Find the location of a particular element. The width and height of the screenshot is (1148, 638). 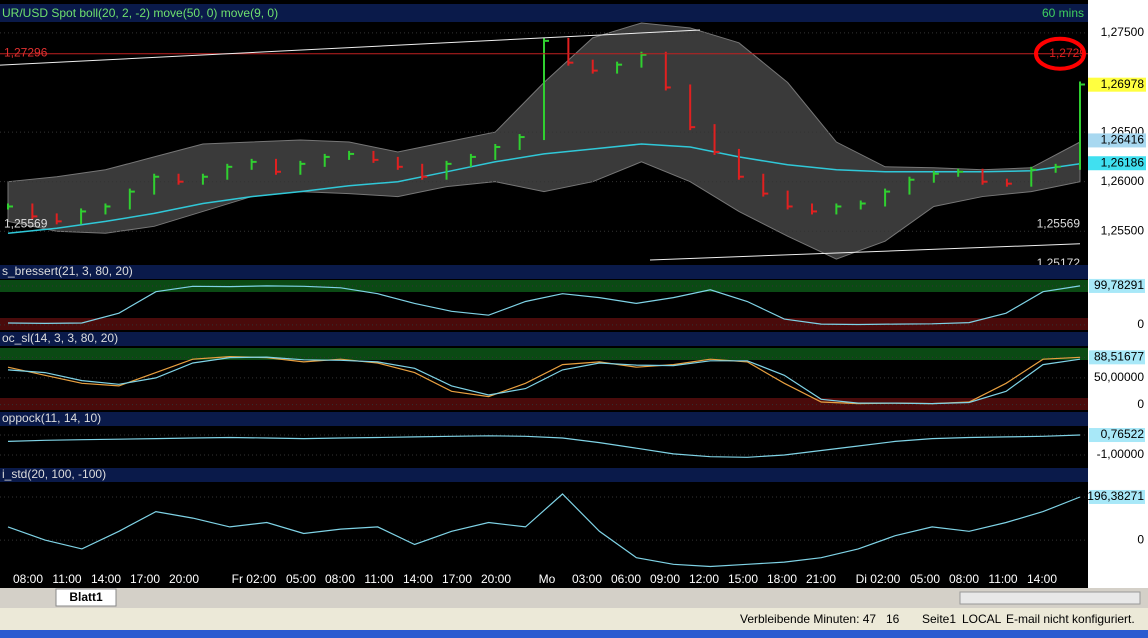

y-tick-label: 1,25500 is located at coordinates (1123, 230).